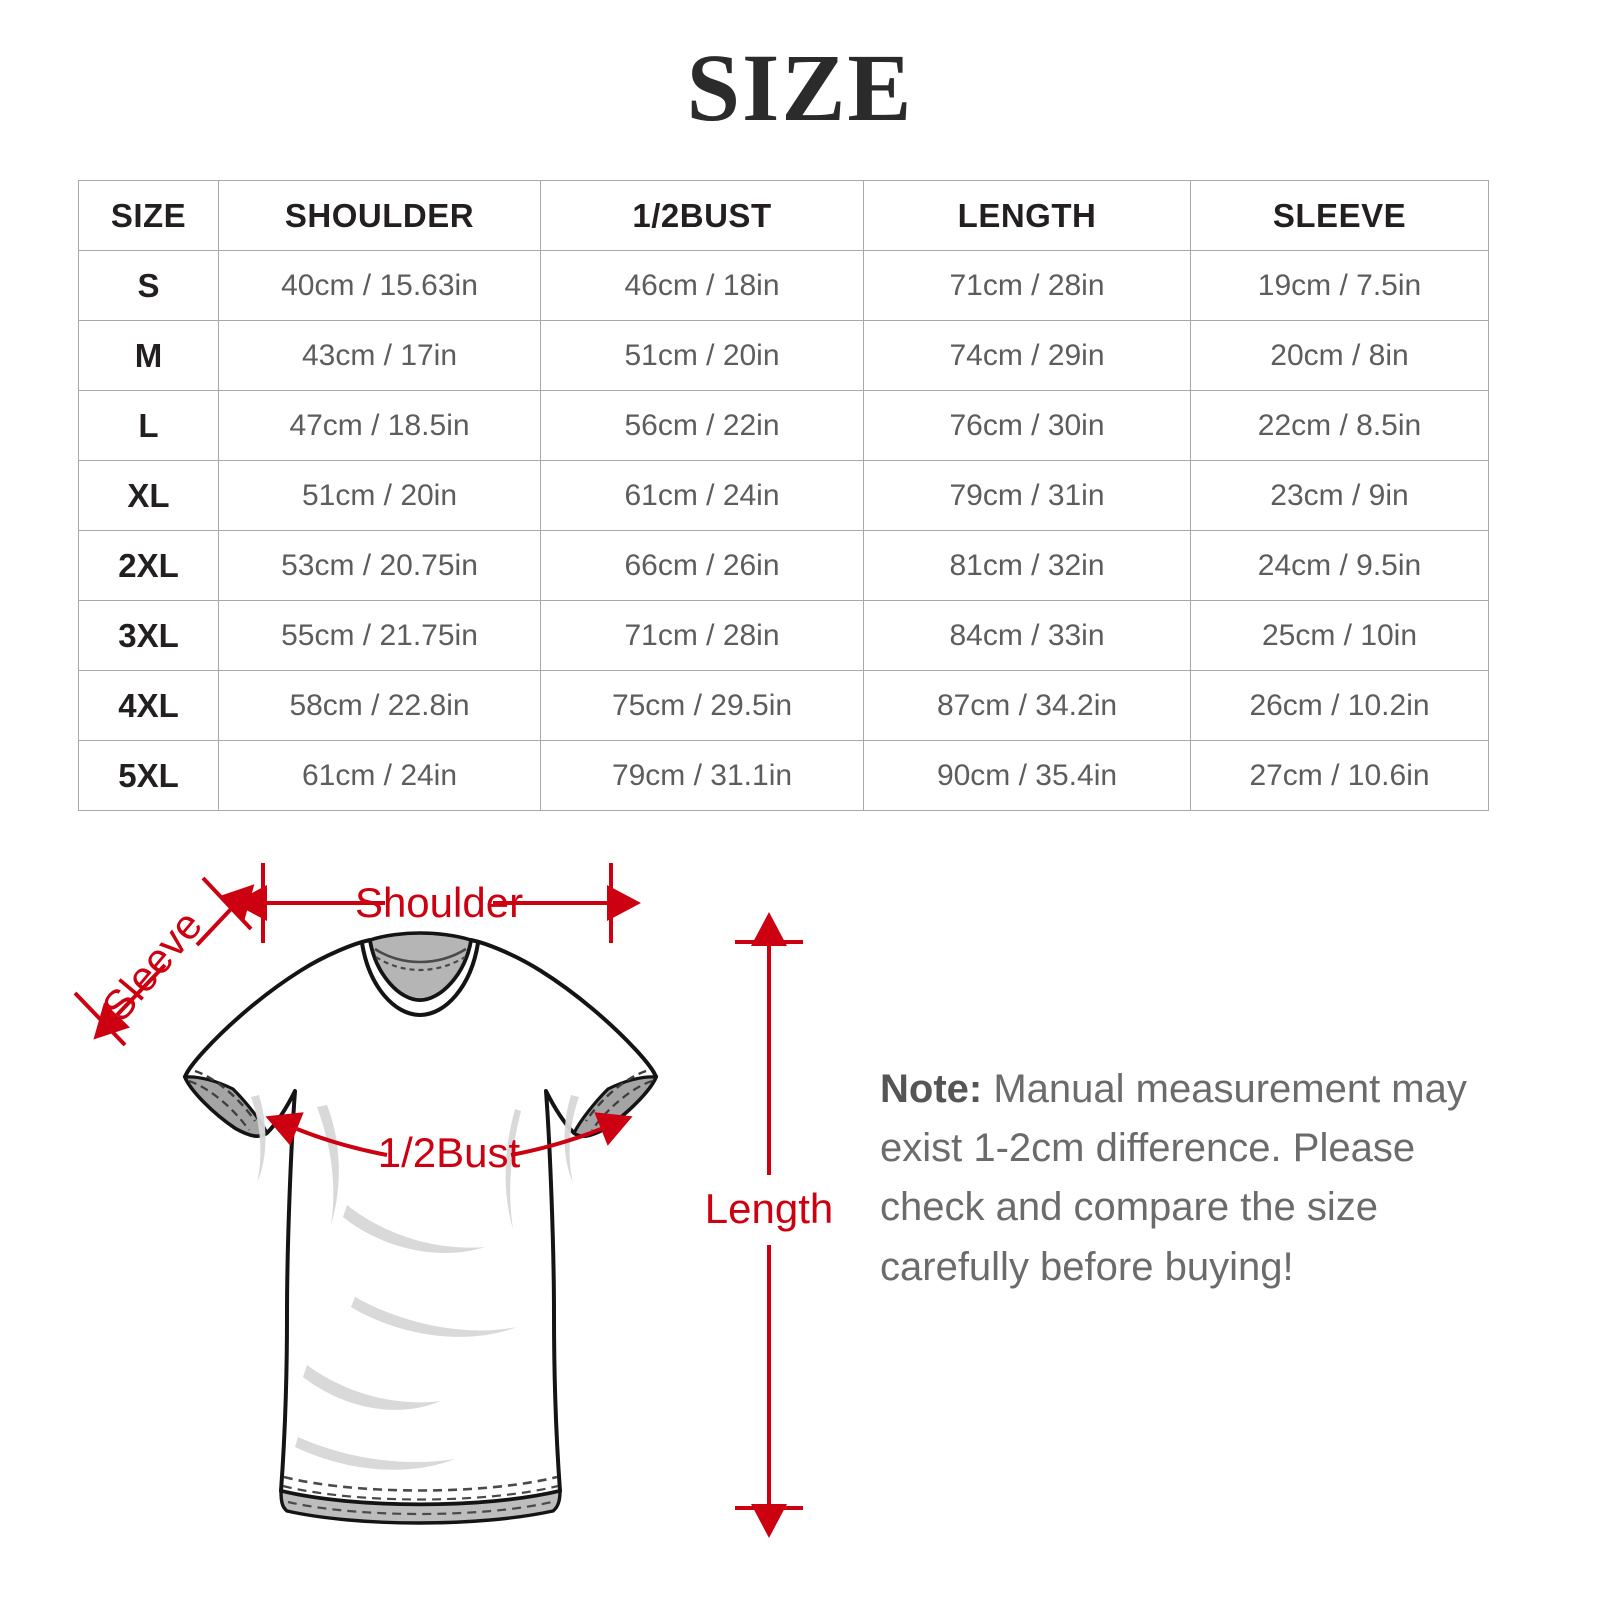 This screenshot has height=1600, width=1600. Describe the element at coordinates (148, 775) in the screenshot. I see `cell-size: 5XL` at that location.